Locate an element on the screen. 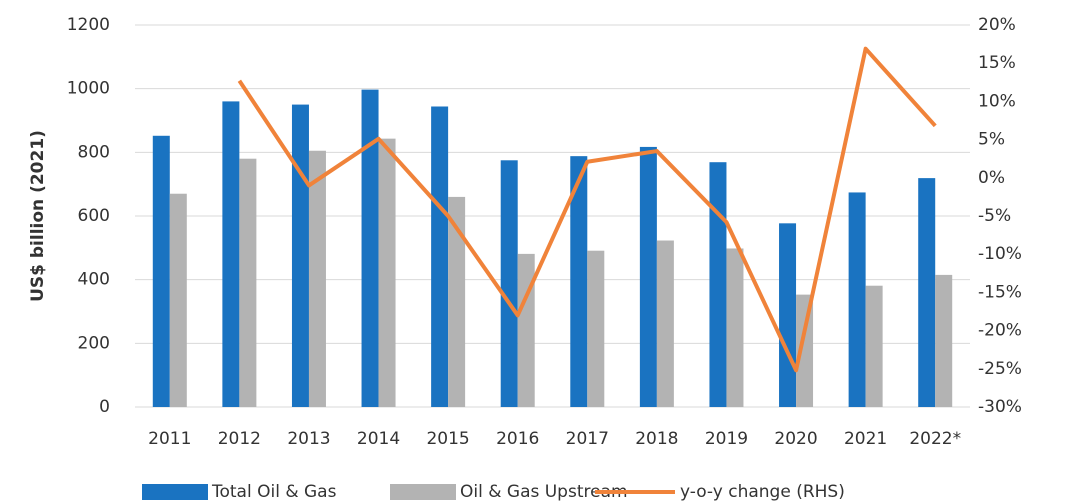  y-axis-label: US$ billion (2021) is located at coordinates (38, 216).